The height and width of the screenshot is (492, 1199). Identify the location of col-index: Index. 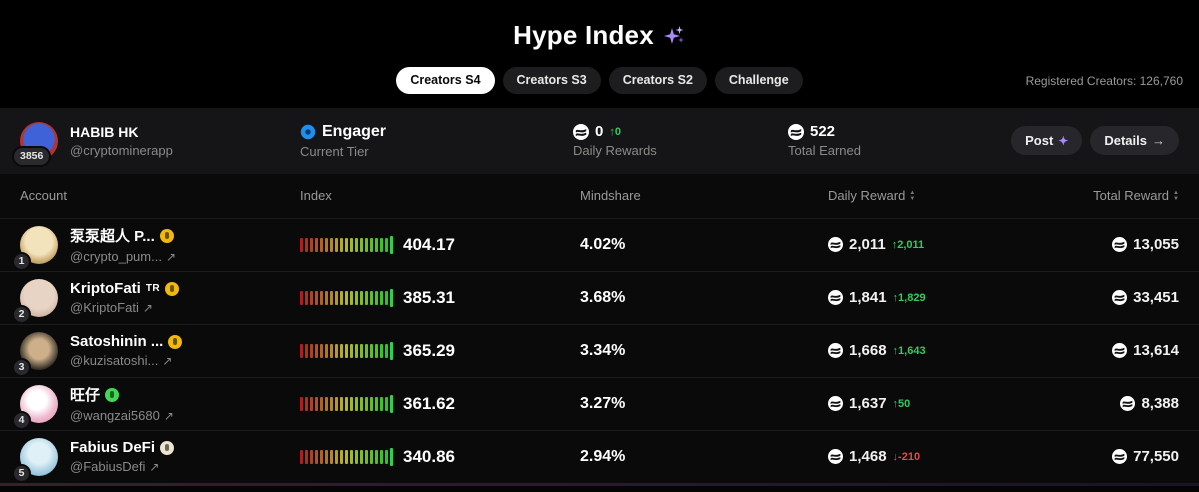
(316, 195).